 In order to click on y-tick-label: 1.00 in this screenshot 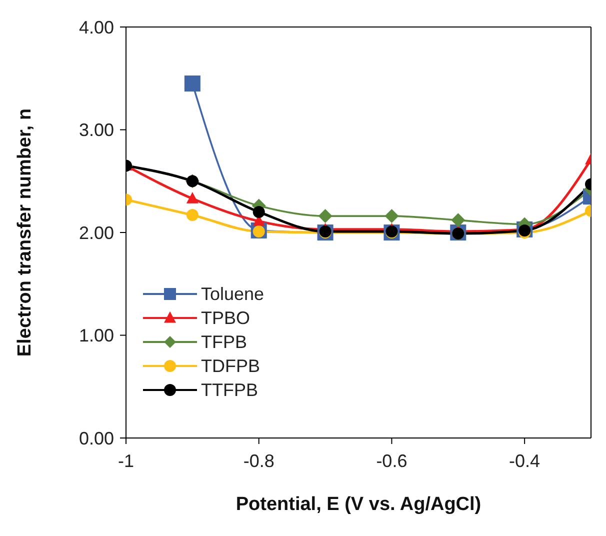, I will do `click(96, 336)`.